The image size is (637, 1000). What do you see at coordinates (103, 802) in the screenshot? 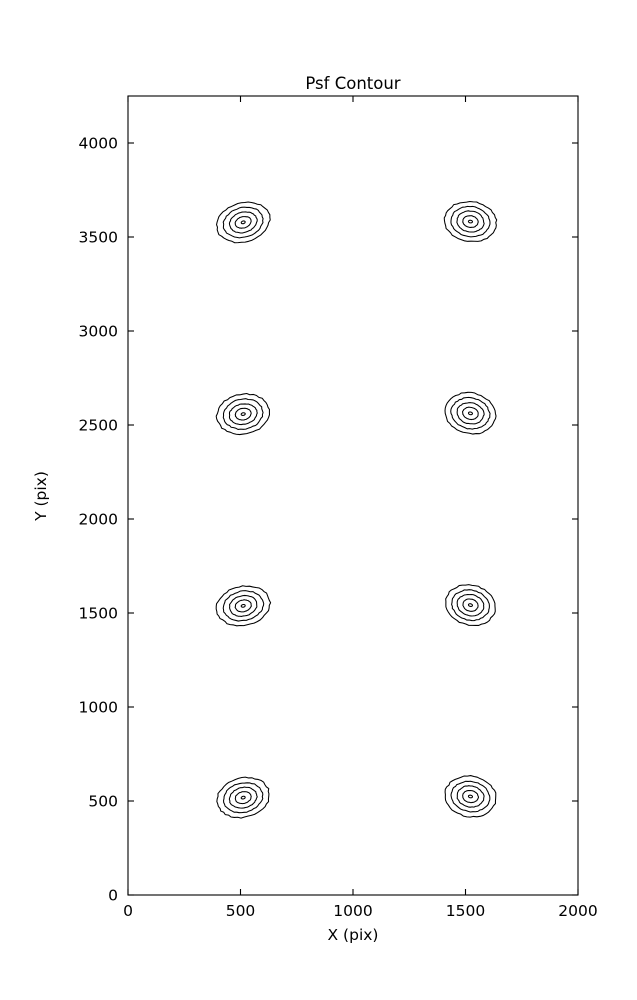
I see `y-tick-label: 500` at bounding box center [103, 802].